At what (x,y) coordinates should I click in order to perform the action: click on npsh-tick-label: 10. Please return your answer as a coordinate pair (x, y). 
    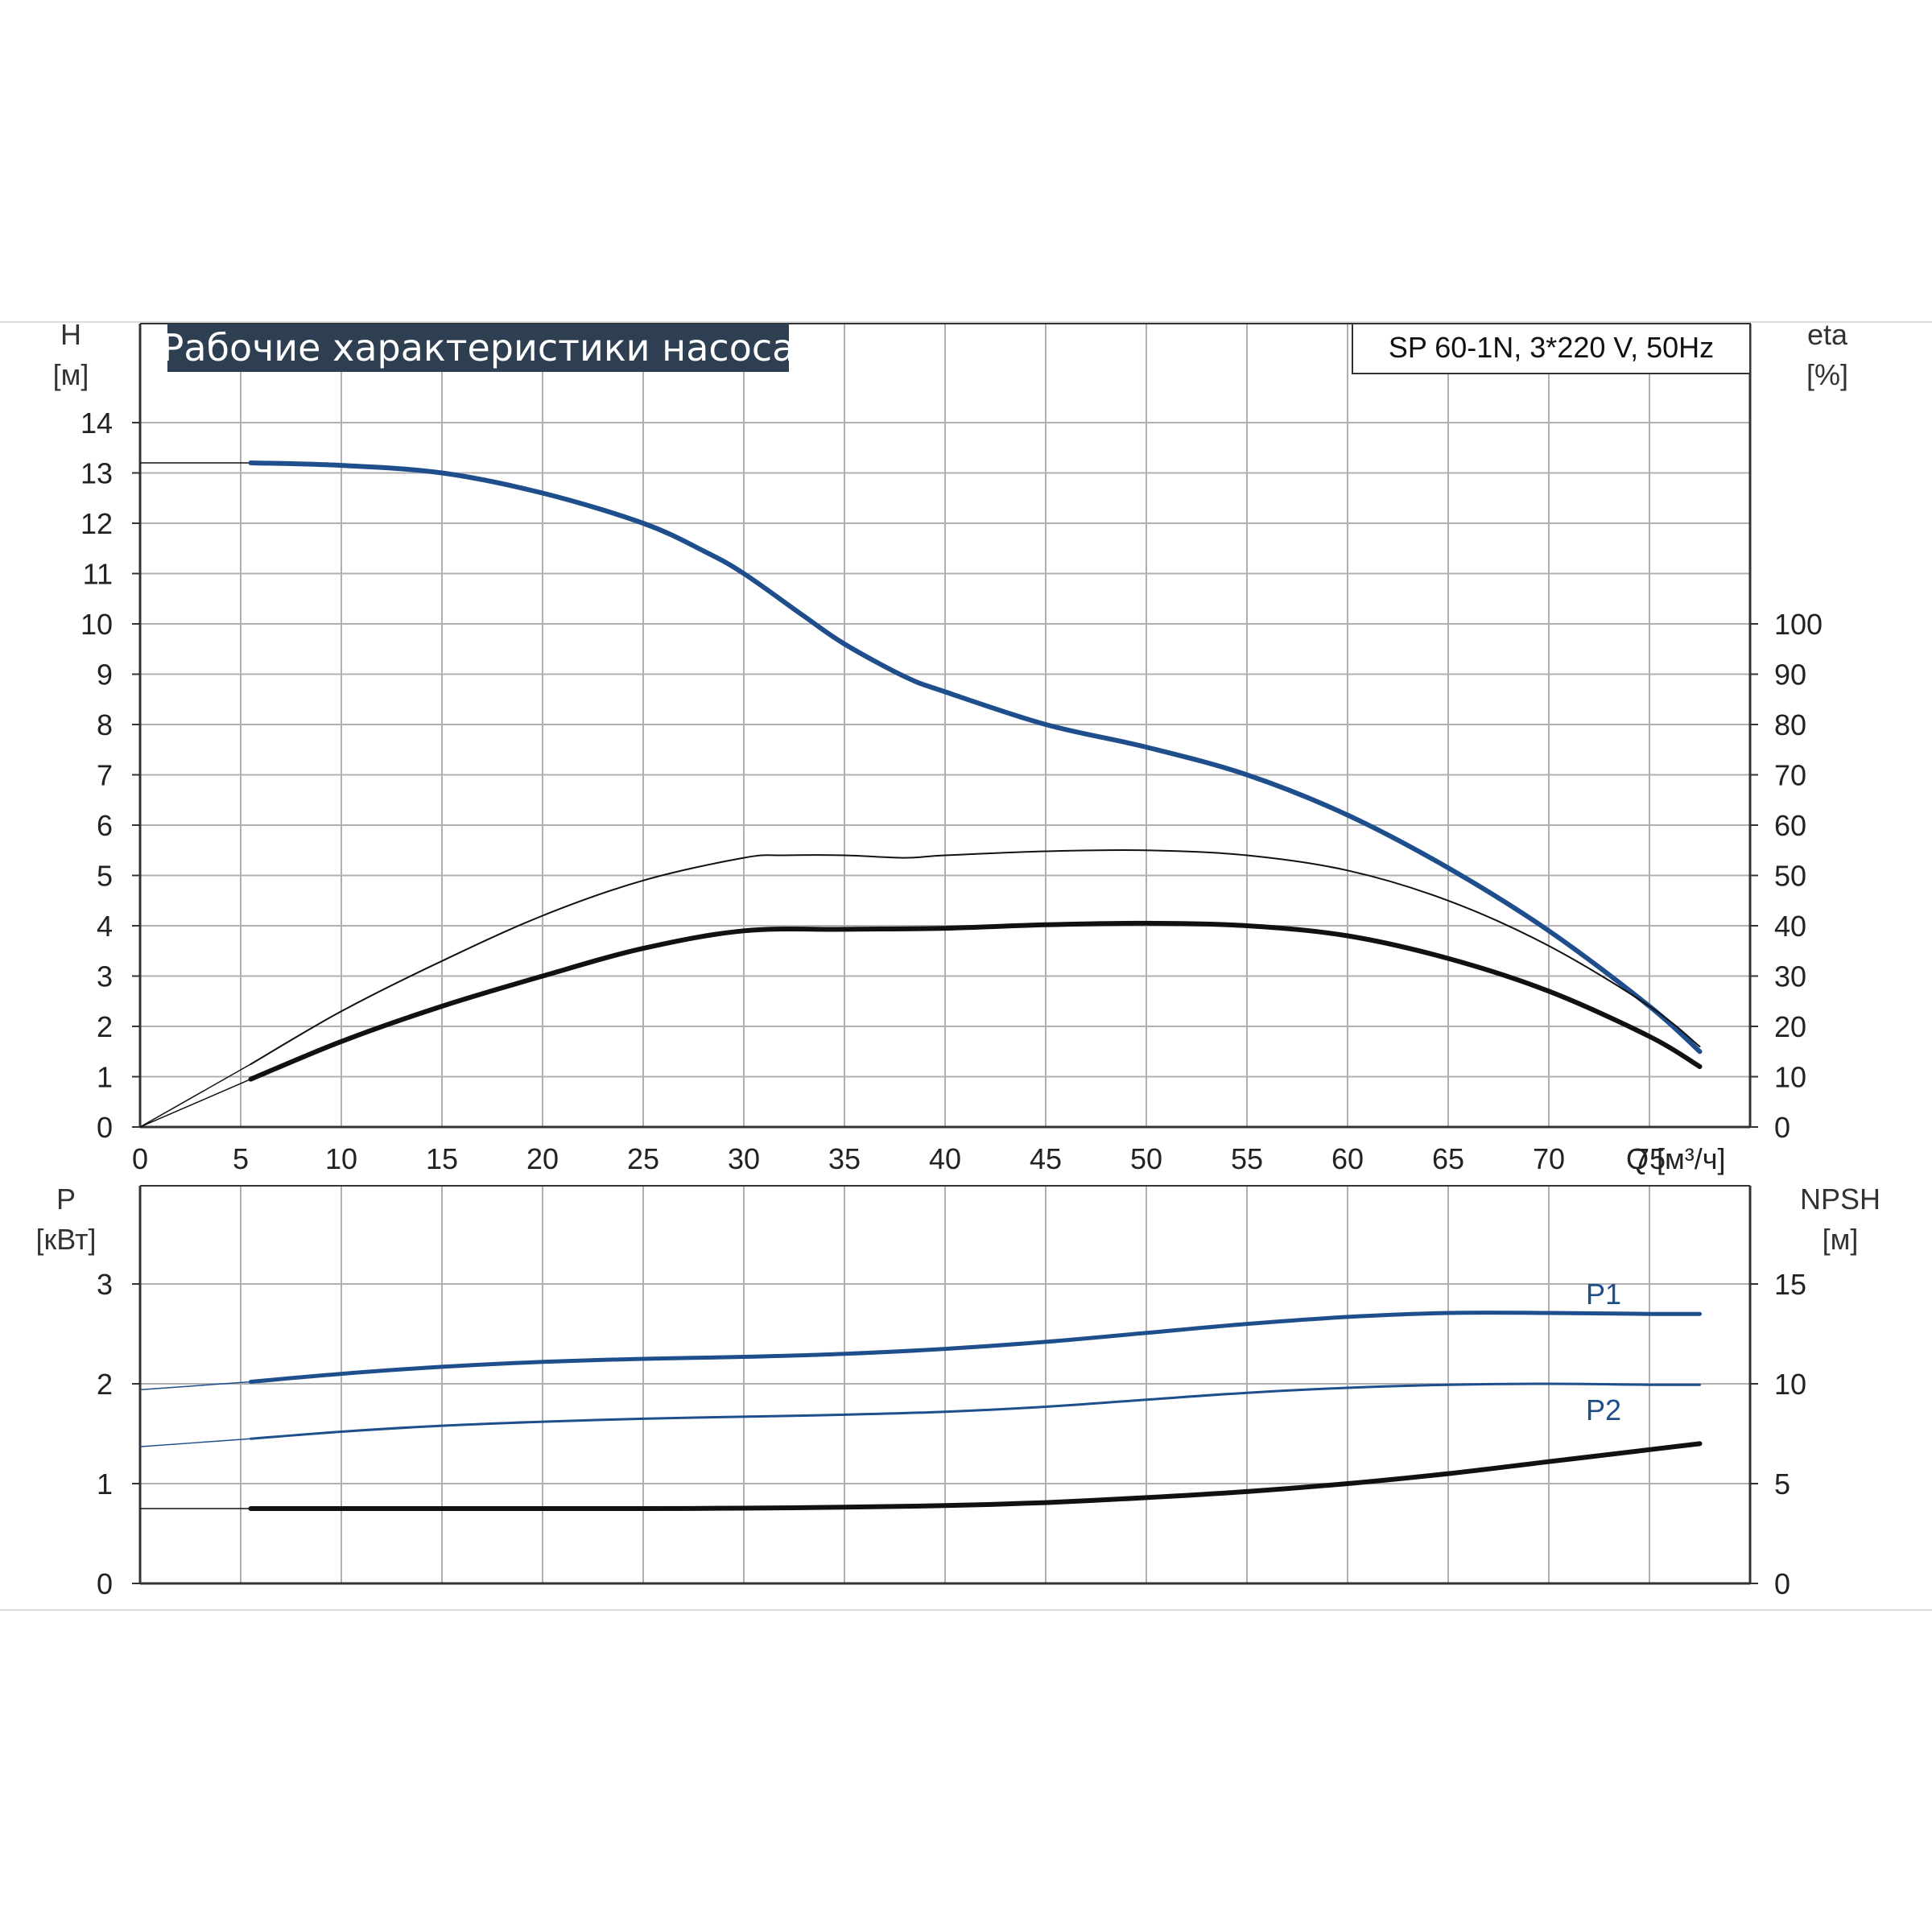
    Looking at the image, I should click on (1790, 1384).